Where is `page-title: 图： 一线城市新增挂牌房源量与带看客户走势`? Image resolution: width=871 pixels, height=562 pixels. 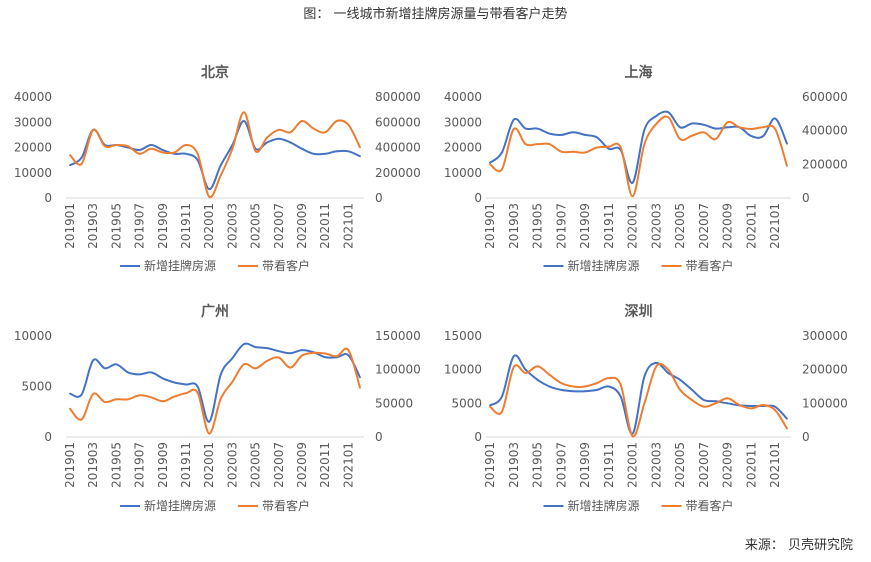 page-title: 图： 一线城市新增挂牌房源量与带看客户走势 is located at coordinates (435, 14).